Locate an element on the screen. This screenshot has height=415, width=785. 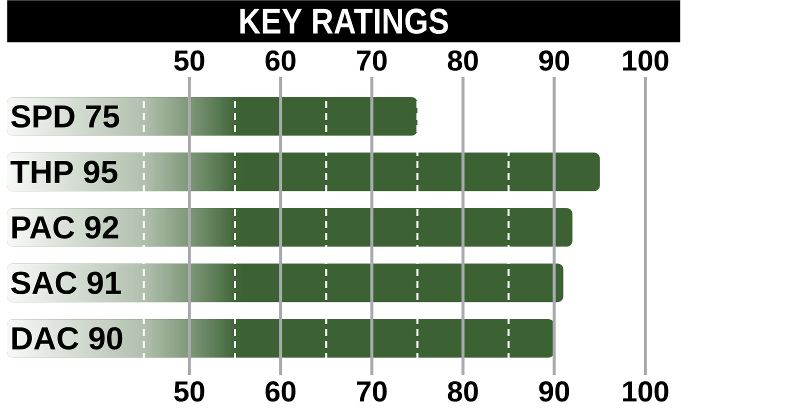
x-tick-label: 70 is located at coordinates (371, 391).